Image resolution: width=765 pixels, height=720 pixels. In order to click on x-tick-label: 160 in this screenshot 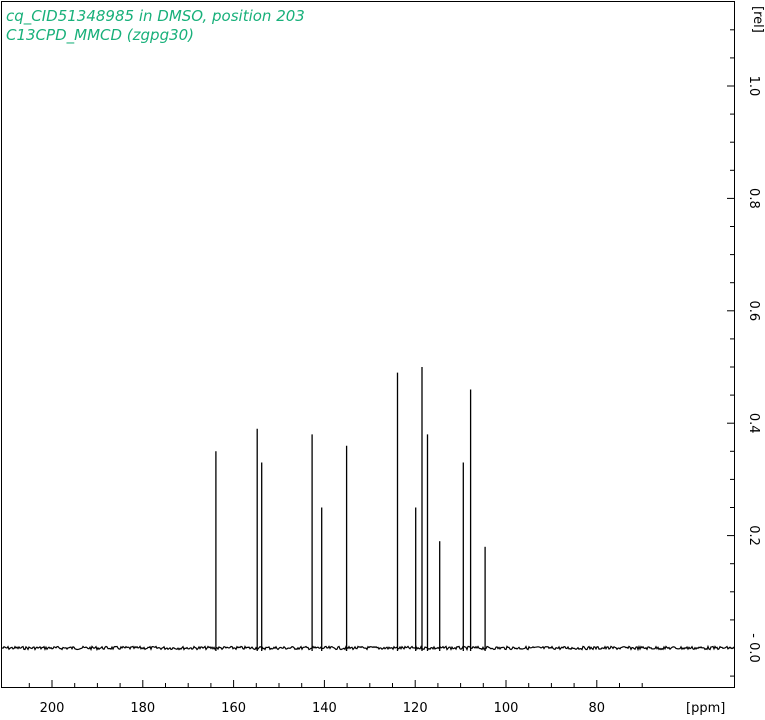, I will do `click(233, 708)`.